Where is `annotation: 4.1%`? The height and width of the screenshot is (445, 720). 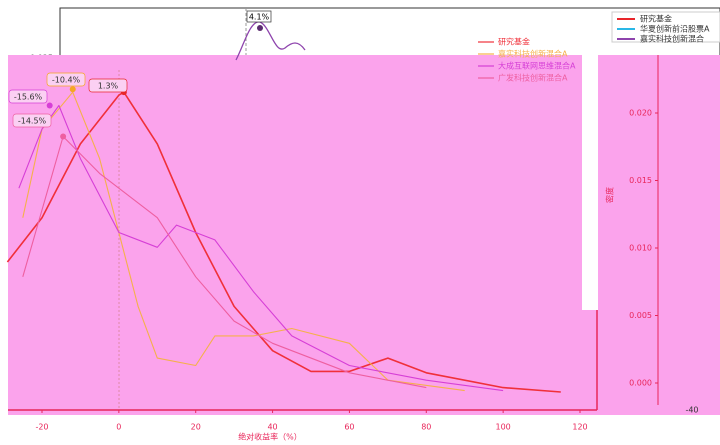
annotation: 4.1% is located at coordinates (259, 17).